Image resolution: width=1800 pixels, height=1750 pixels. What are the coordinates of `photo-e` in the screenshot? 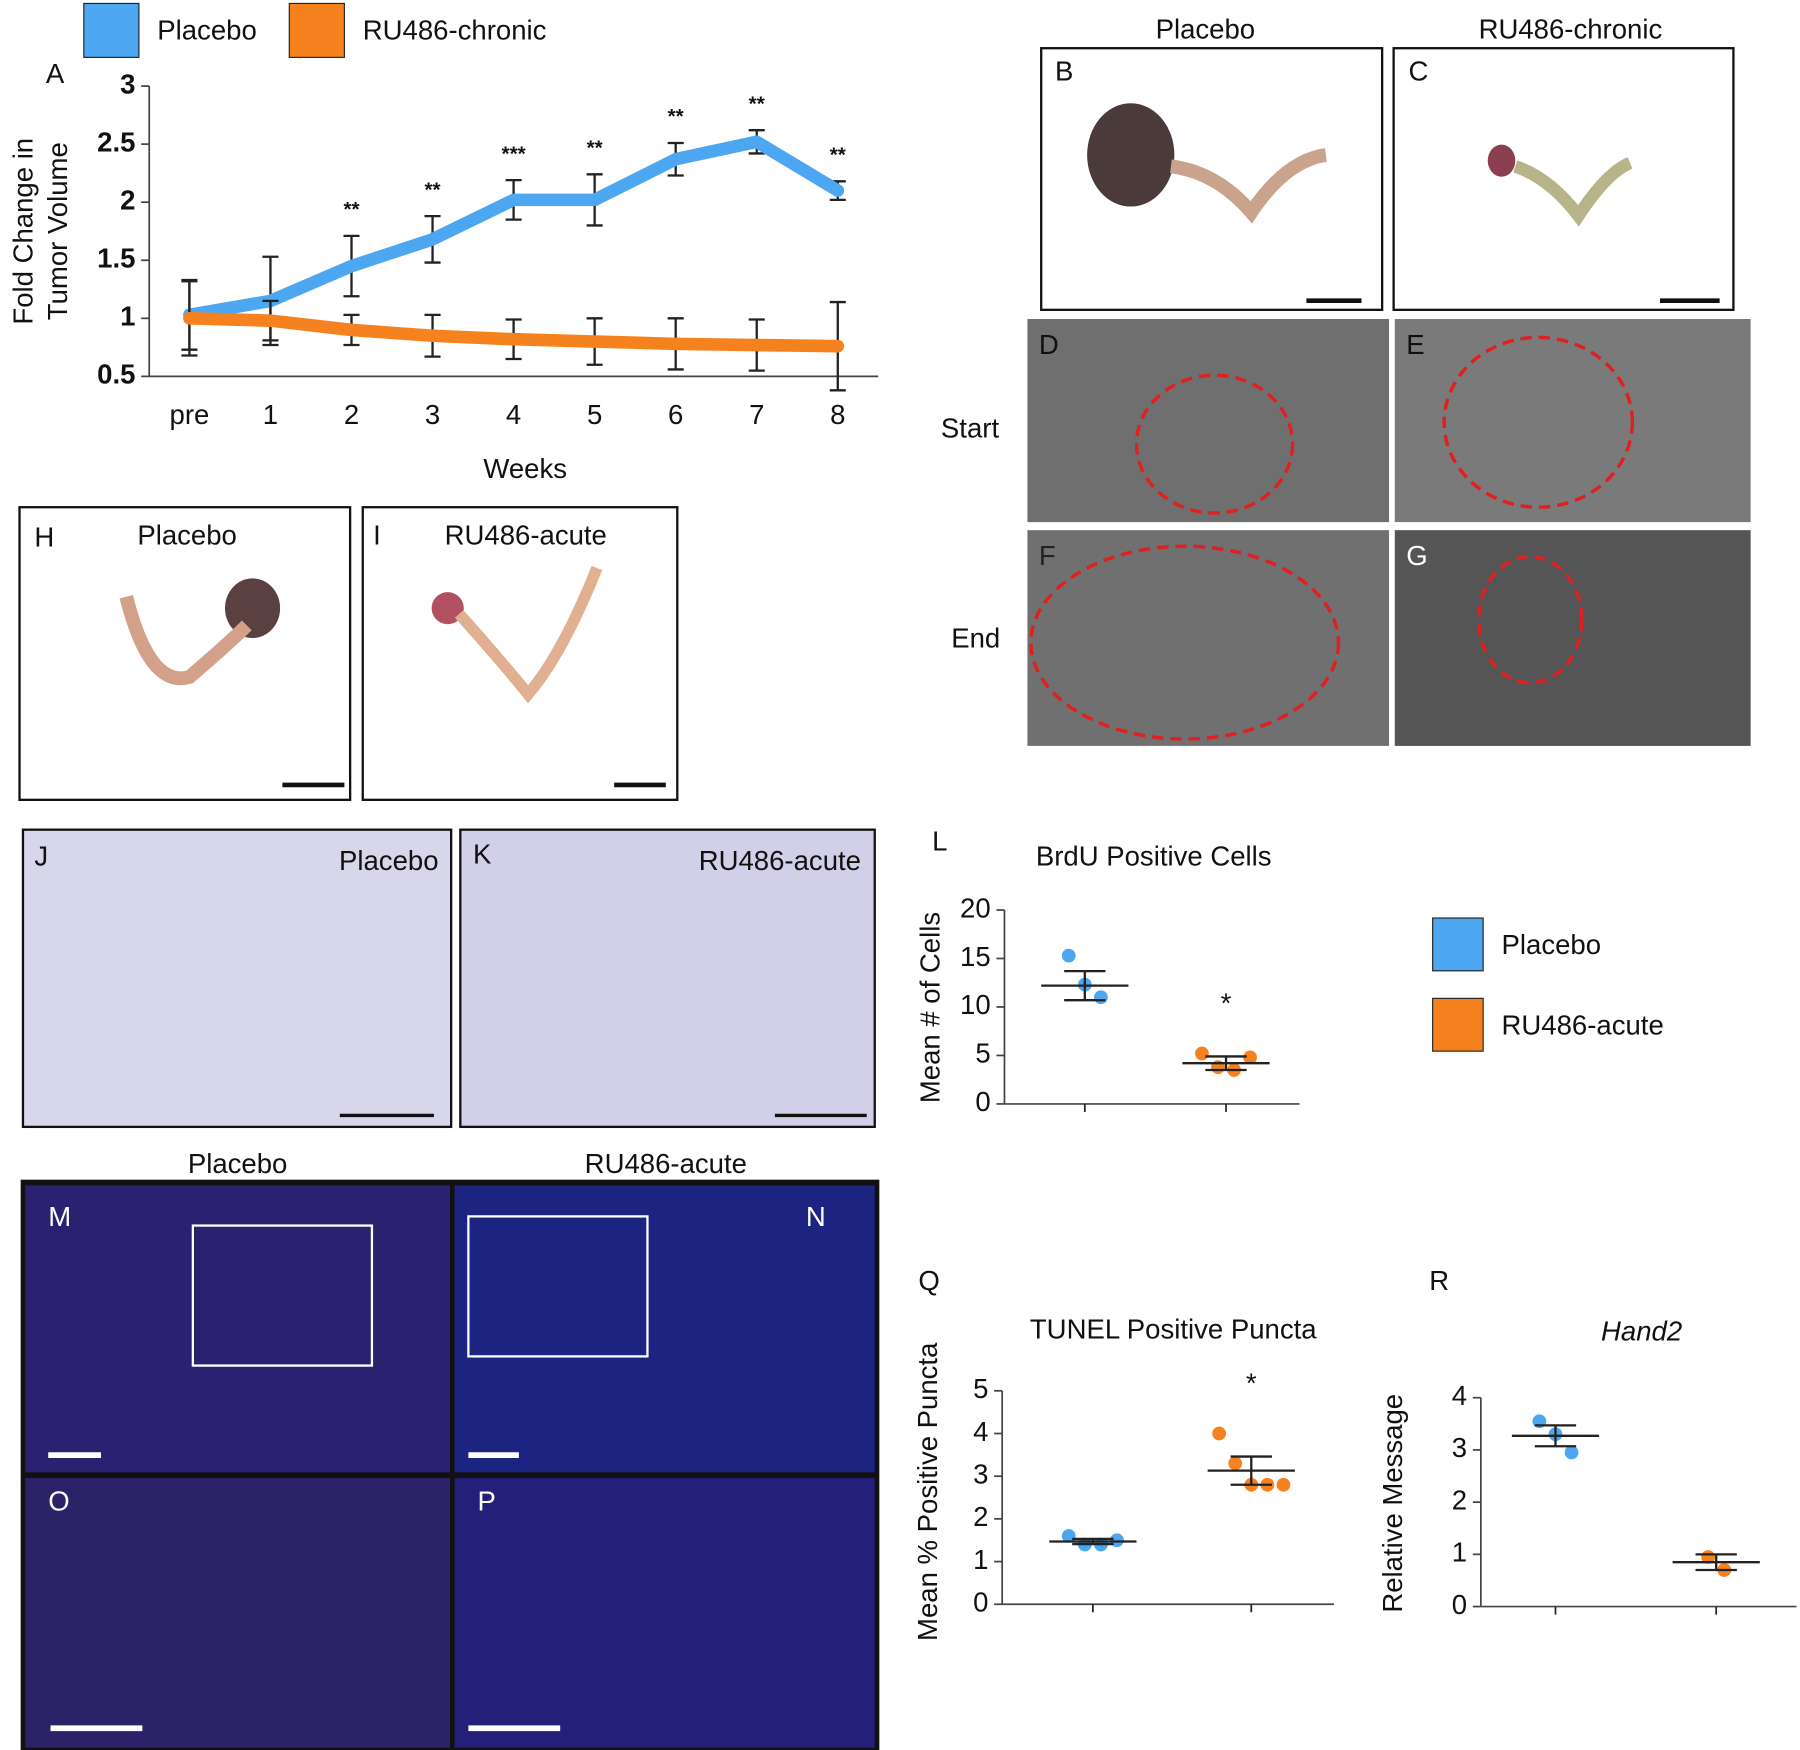 It's located at (1572, 421).